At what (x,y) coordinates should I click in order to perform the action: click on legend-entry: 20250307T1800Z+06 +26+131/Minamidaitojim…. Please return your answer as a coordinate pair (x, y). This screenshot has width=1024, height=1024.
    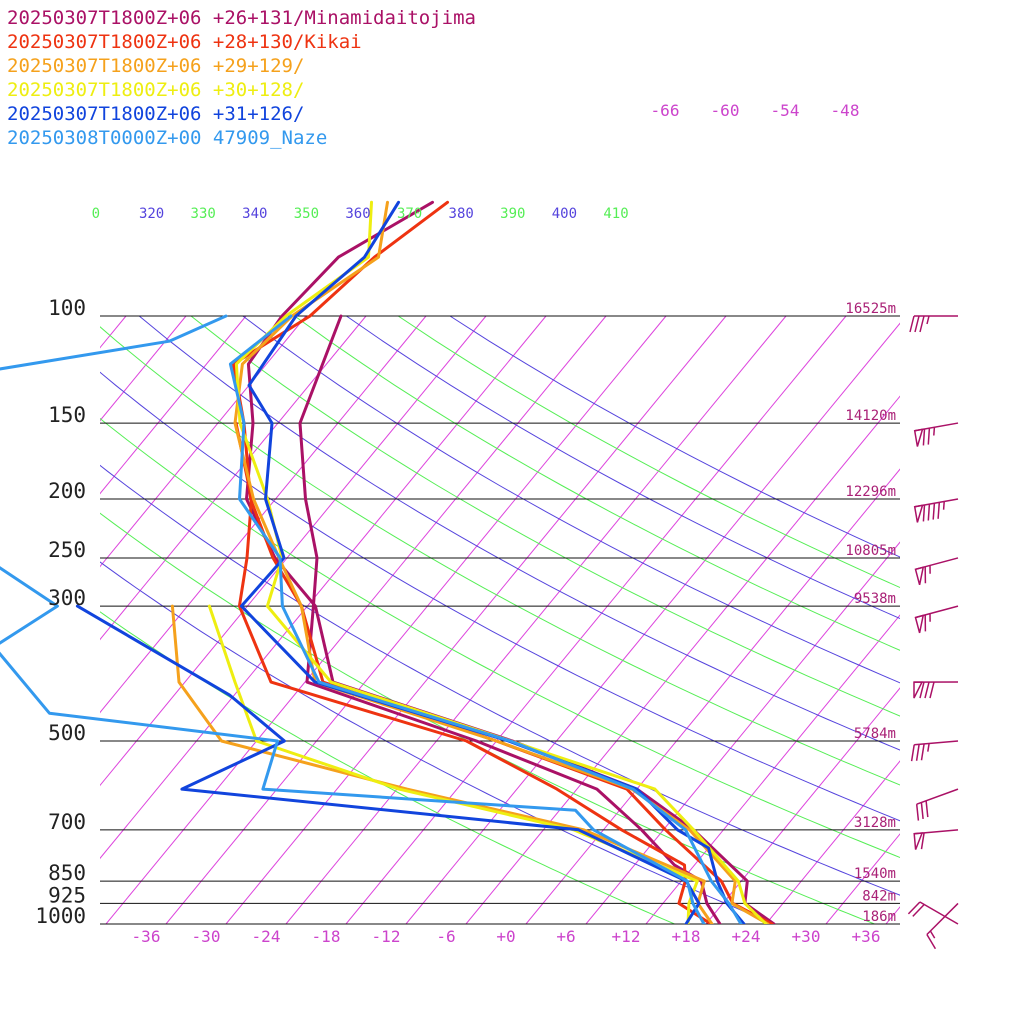
    Looking at the image, I should click on (241, 18).